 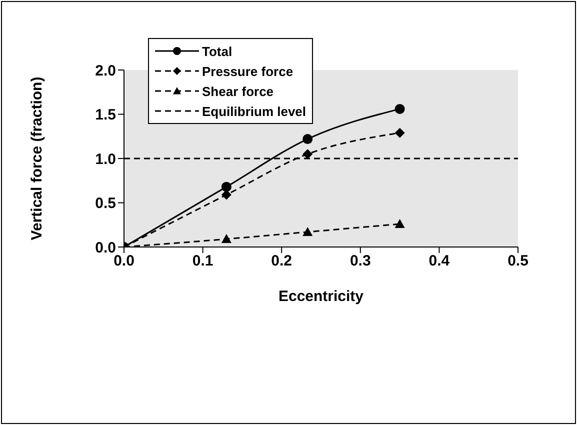 What do you see at coordinates (238, 91) in the screenshot?
I see `legend-label: Shear force` at bounding box center [238, 91].